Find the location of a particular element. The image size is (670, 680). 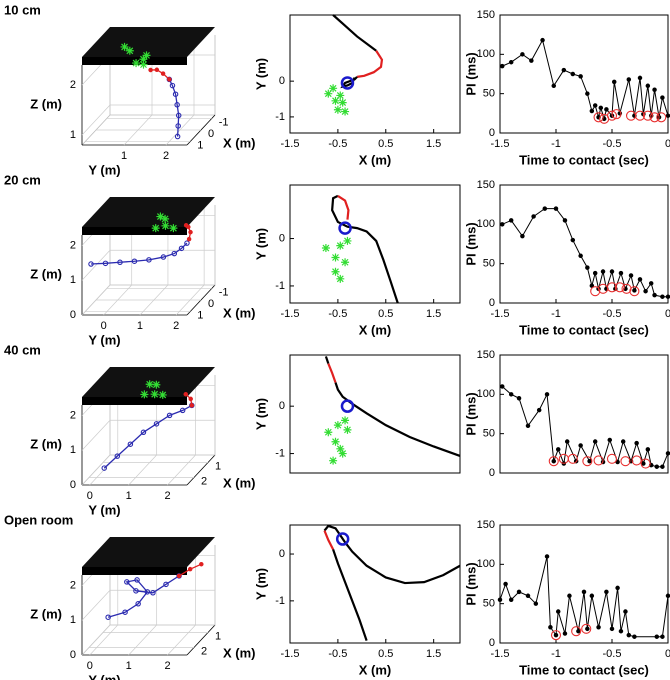

box-edge is located at coordinates (201, 470).